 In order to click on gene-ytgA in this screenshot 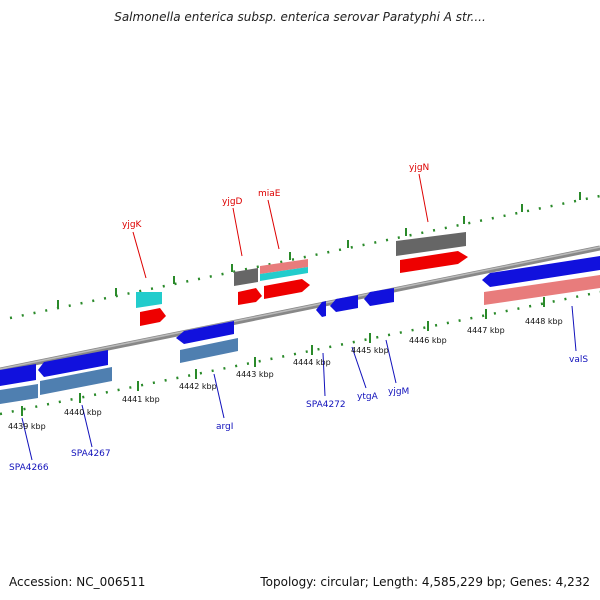, I will do `click(344, 303)`.